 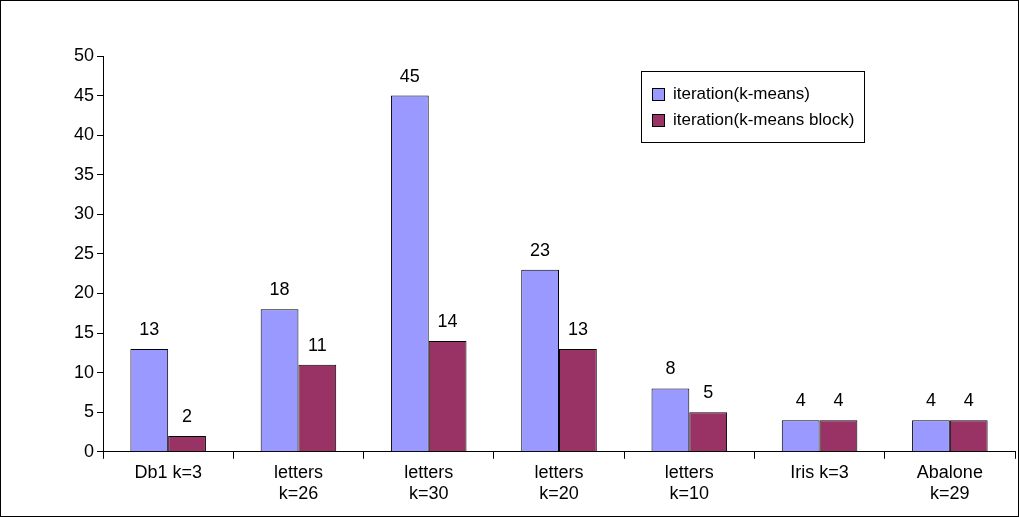 I want to click on y-tick-label: 35, so click(x=84, y=173).